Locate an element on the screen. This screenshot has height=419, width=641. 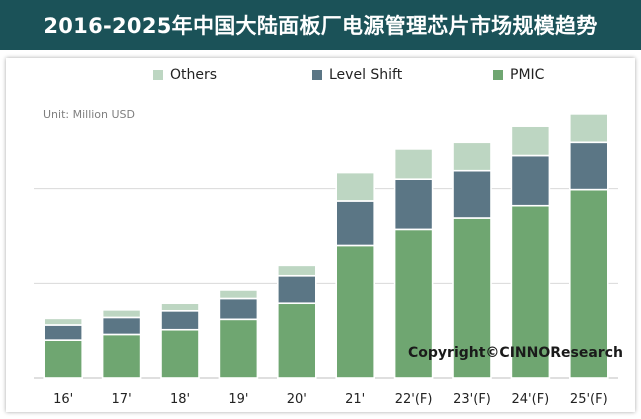
legend-item-others: Others is located at coordinates (185, 75).